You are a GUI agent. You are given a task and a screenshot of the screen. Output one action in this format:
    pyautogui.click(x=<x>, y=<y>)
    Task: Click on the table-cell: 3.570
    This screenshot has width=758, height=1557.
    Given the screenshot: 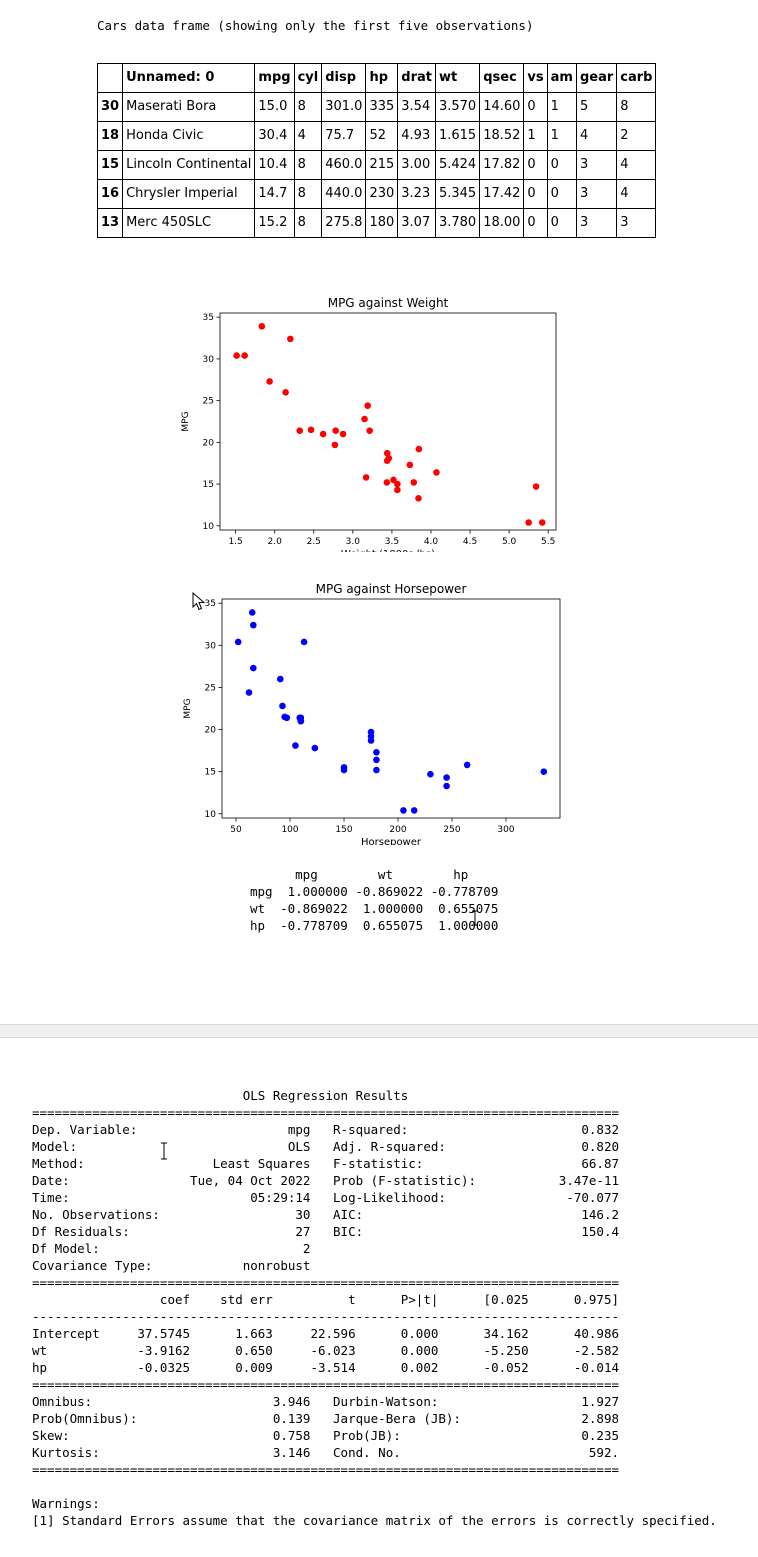 What is the action you would take?
    pyautogui.click(x=457, y=107)
    